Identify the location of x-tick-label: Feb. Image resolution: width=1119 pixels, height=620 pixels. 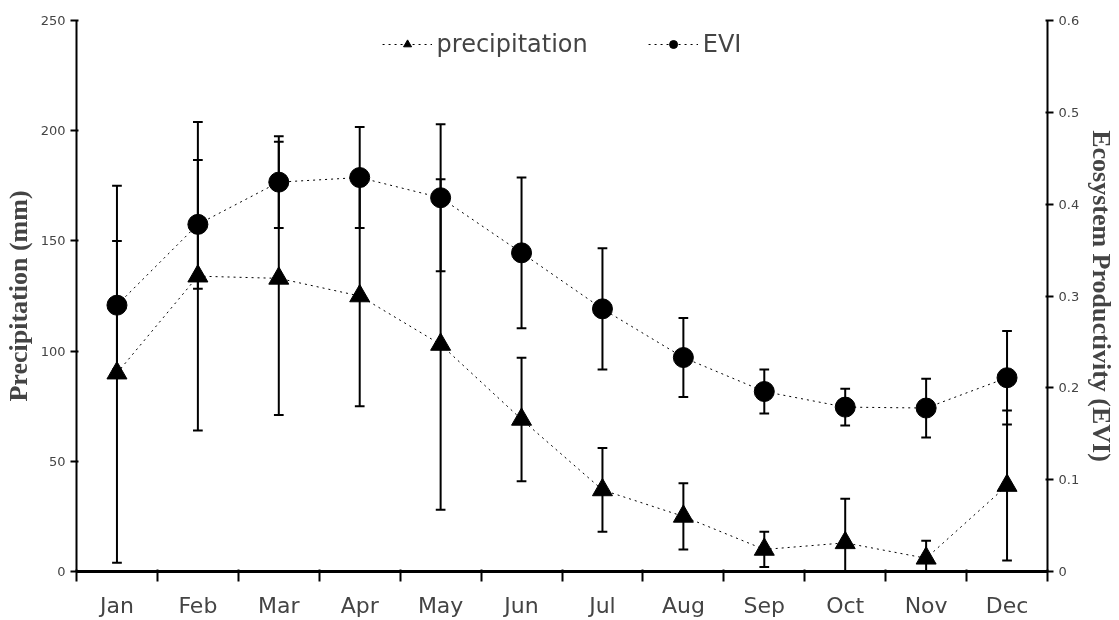
(198, 605).